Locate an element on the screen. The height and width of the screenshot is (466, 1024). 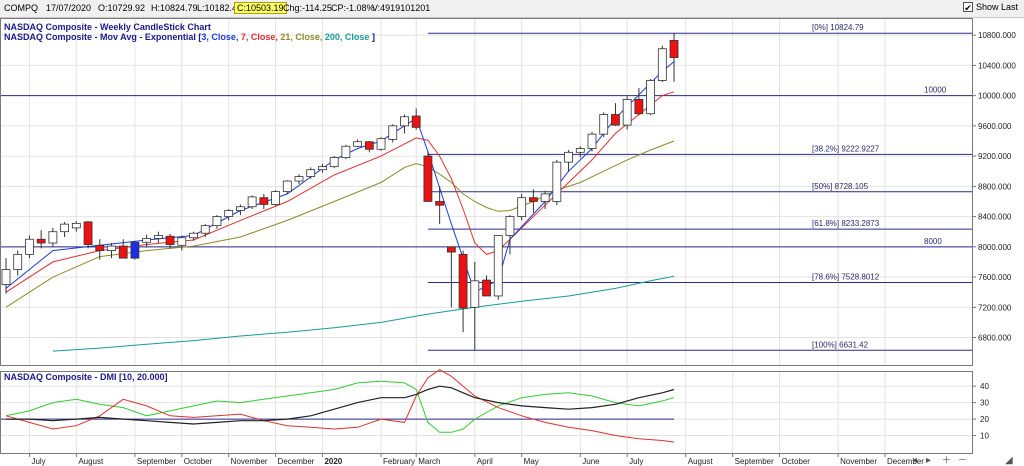
price-tick-label: 10000.000 is located at coordinates (997, 96).